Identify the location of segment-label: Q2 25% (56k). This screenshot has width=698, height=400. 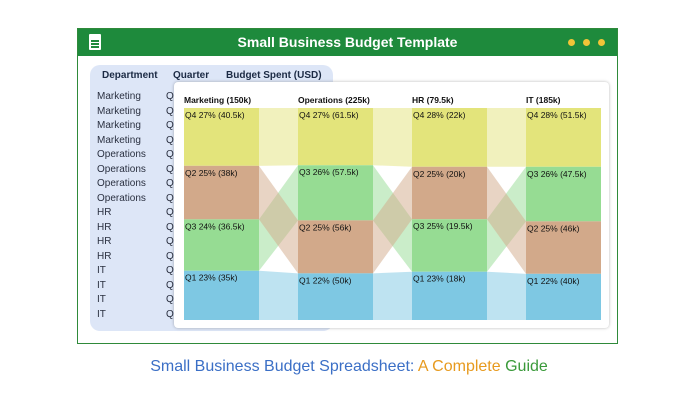
(325, 227).